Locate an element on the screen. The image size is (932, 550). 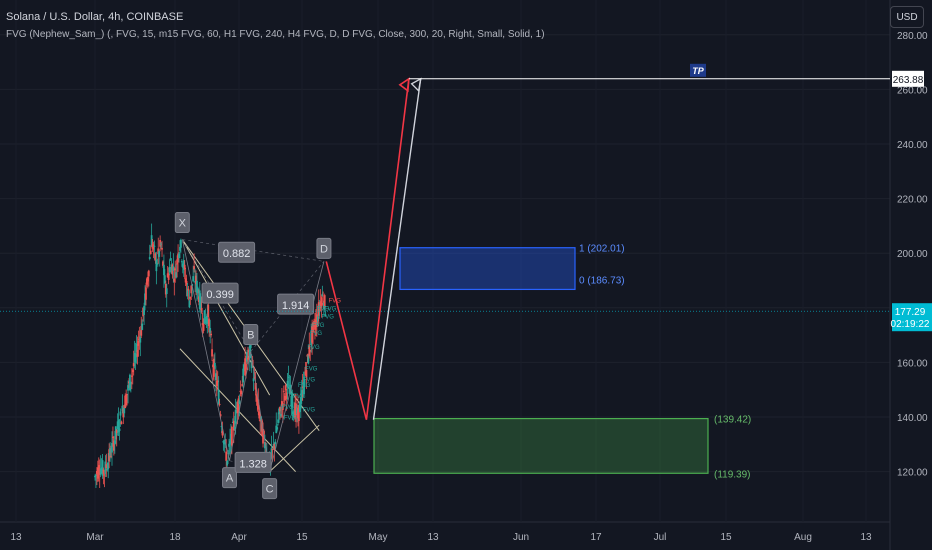
x-tick-label: Apr is located at coordinates (239, 537).